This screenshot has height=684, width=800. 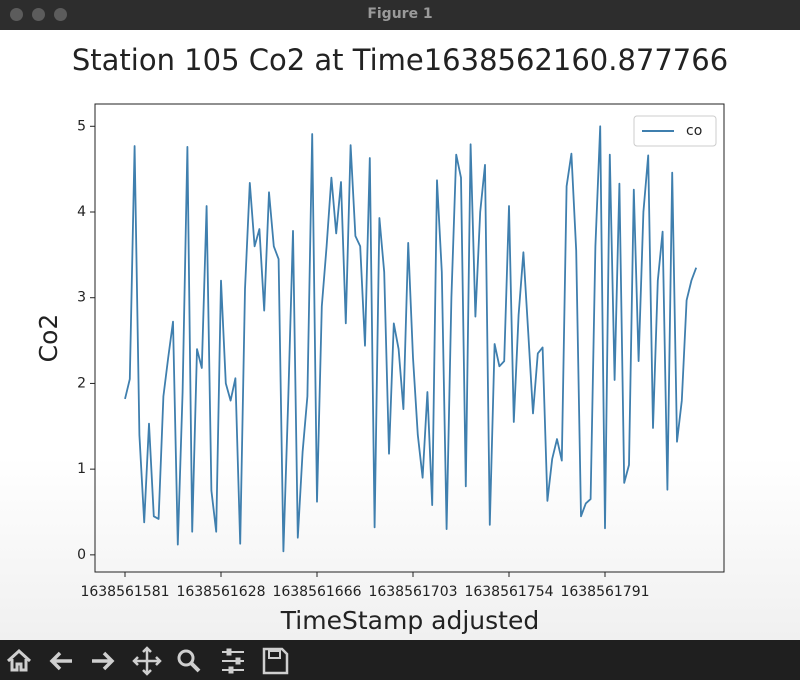 What do you see at coordinates (81, 383) in the screenshot?
I see `y-tick-label: 2` at bounding box center [81, 383].